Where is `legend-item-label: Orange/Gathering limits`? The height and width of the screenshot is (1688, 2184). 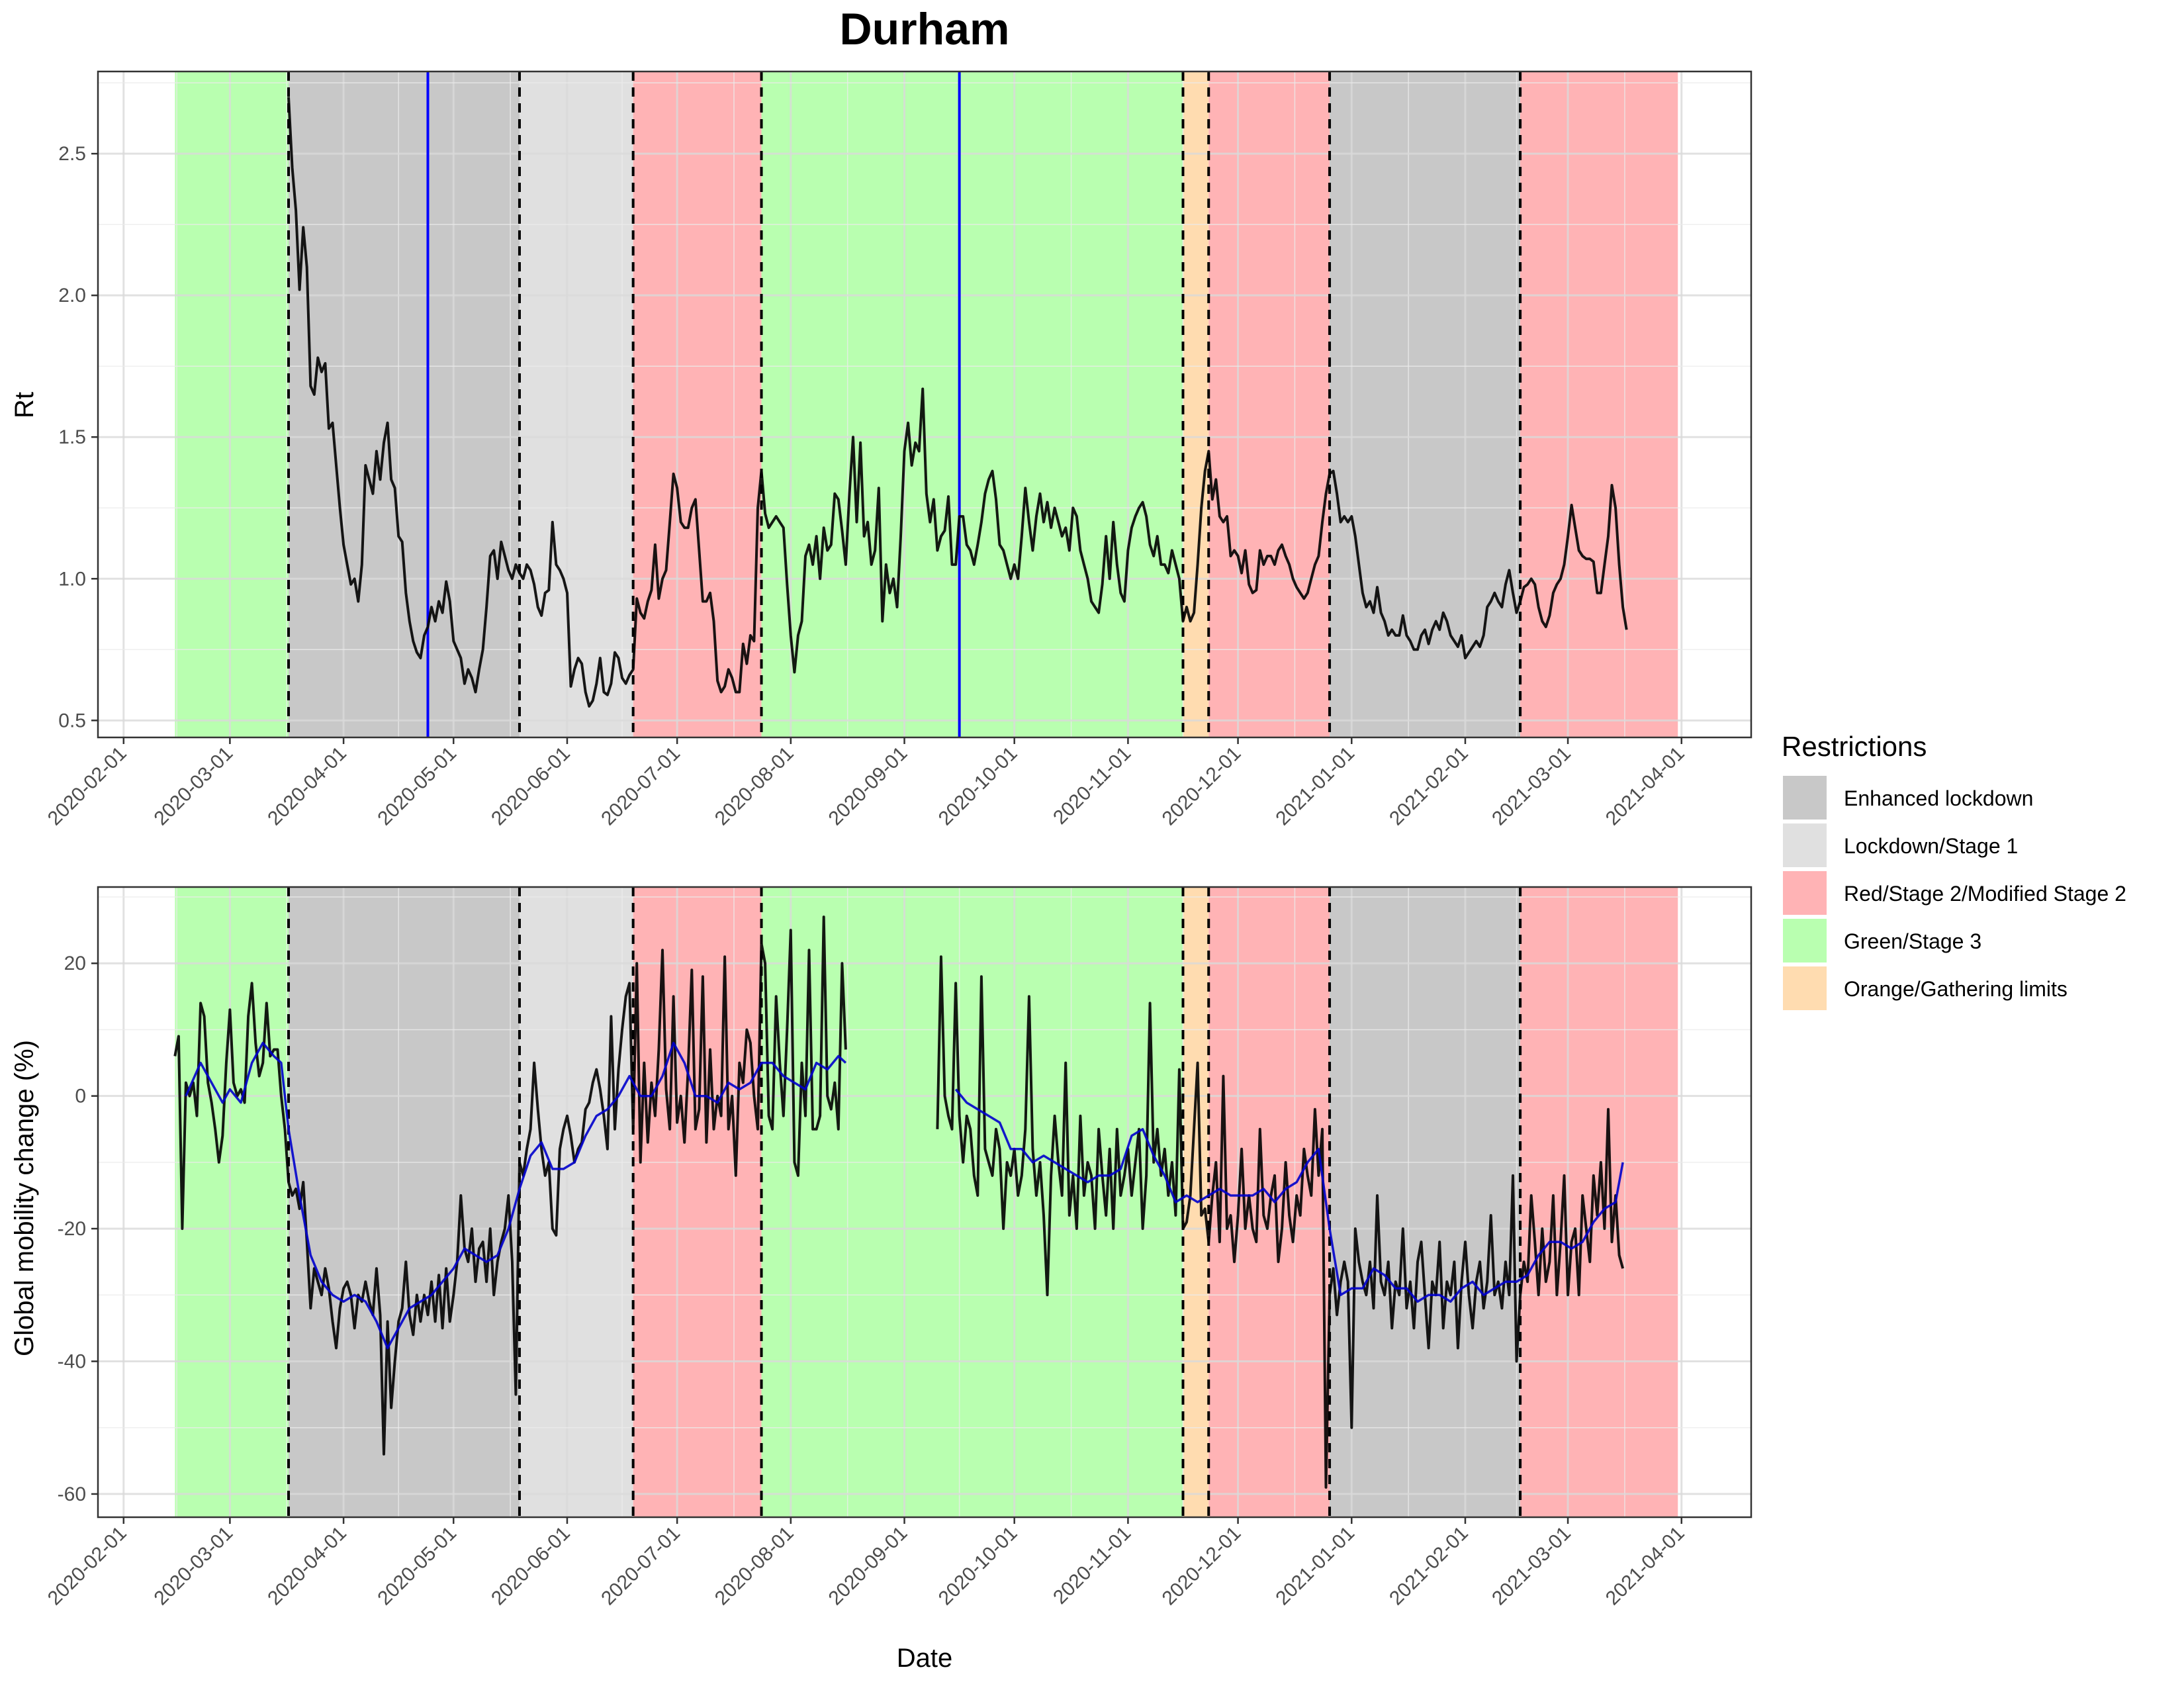 legend-item-label: Orange/Gathering limits is located at coordinates (1956, 989).